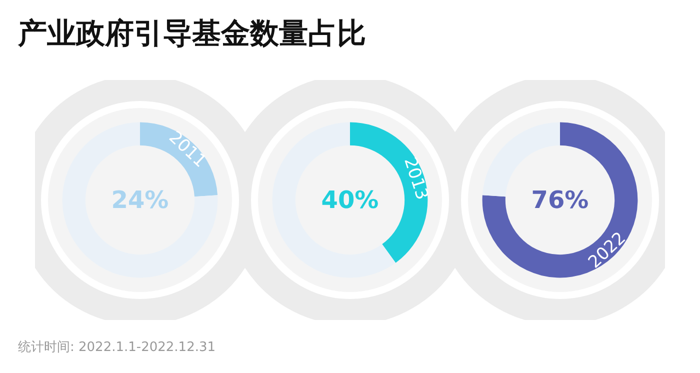 The height and width of the screenshot is (373, 700). Describe the element at coordinates (192, 33) in the screenshot. I see `chart-title: 产业政府引导基金数量占比` at that location.